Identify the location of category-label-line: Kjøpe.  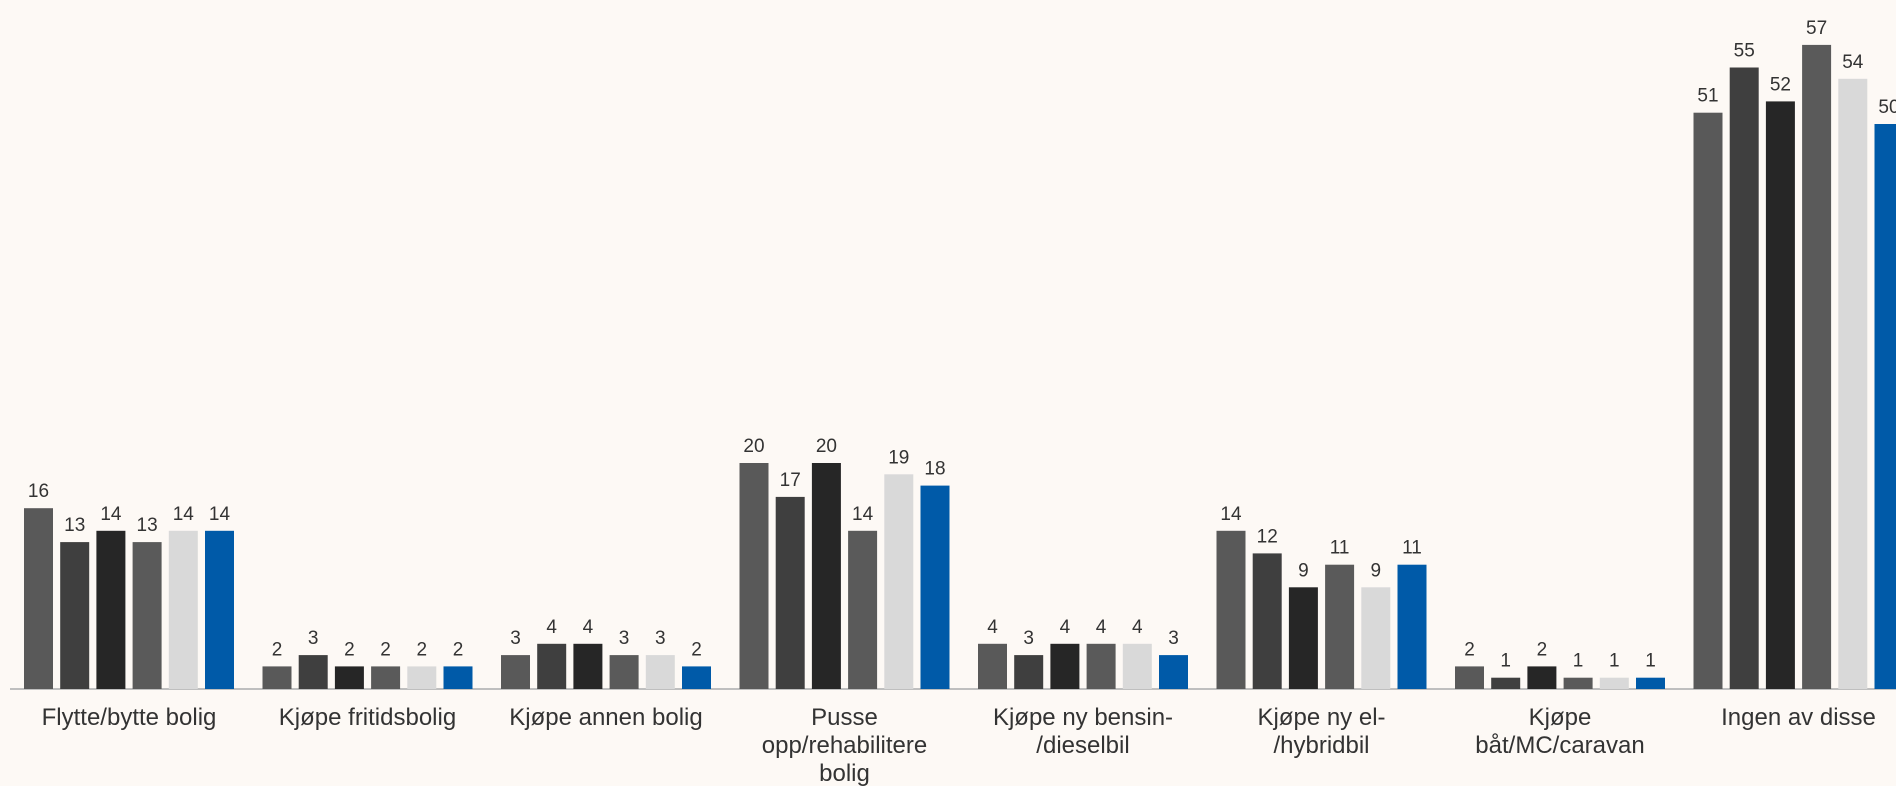
(1560, 717).